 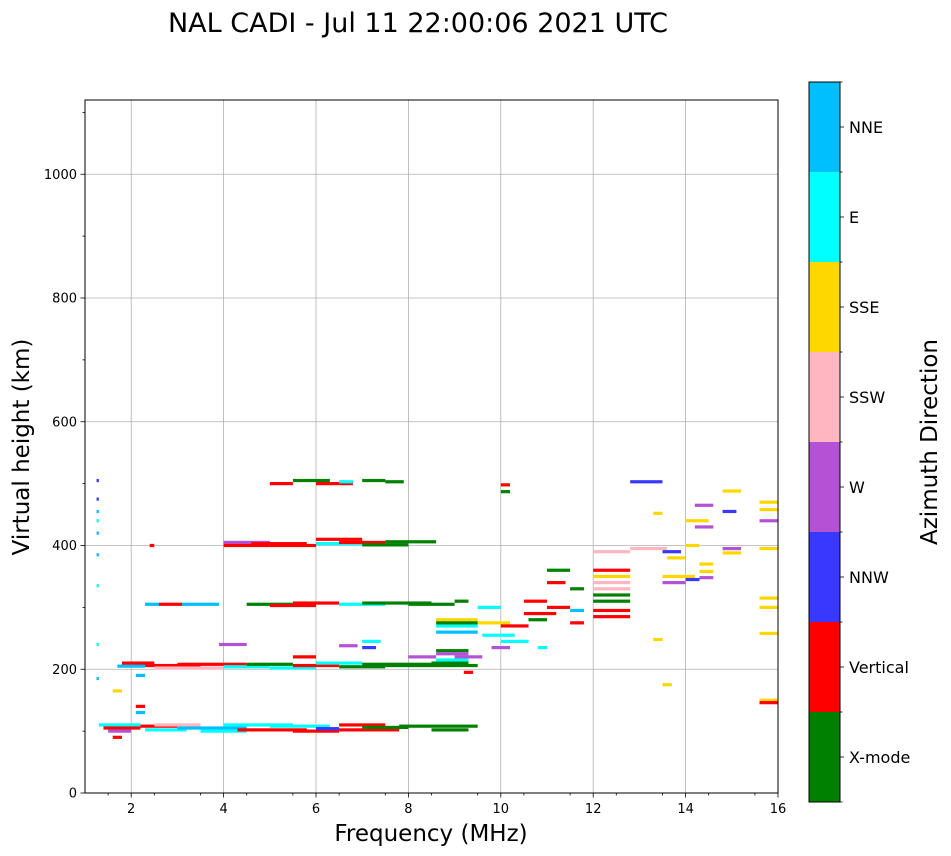 I want to click on y-tick-label: 600, so click(x=64, y=422).